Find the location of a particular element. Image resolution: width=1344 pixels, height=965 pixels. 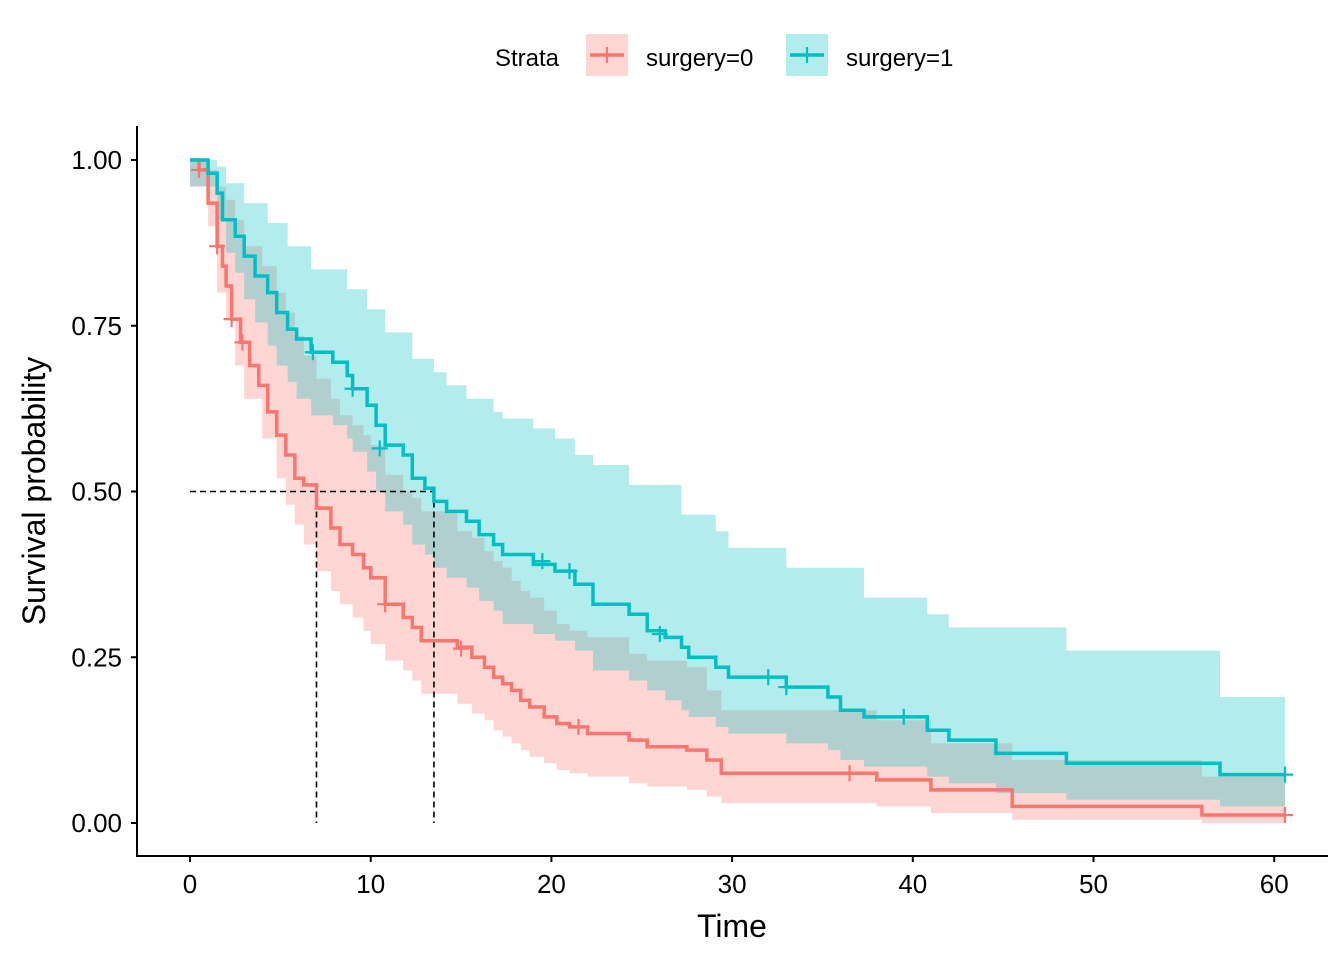

x-tick-label: 50 is located at coordinates (1093, 884).